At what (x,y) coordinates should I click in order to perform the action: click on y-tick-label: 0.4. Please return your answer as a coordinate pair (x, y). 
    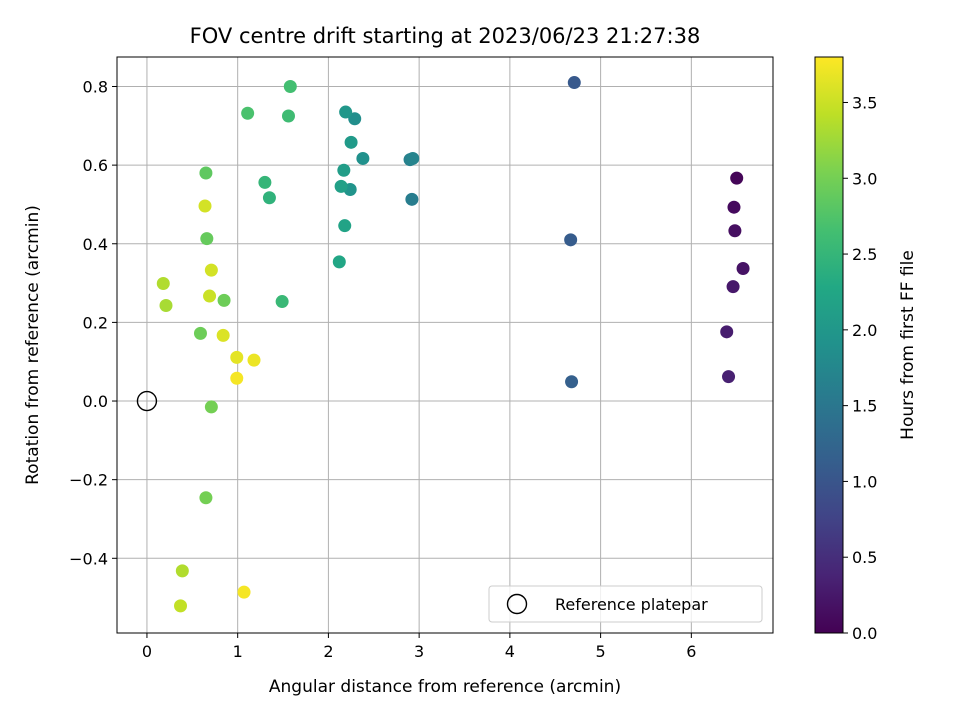
    Looking at the image, I should click on (95, 244).